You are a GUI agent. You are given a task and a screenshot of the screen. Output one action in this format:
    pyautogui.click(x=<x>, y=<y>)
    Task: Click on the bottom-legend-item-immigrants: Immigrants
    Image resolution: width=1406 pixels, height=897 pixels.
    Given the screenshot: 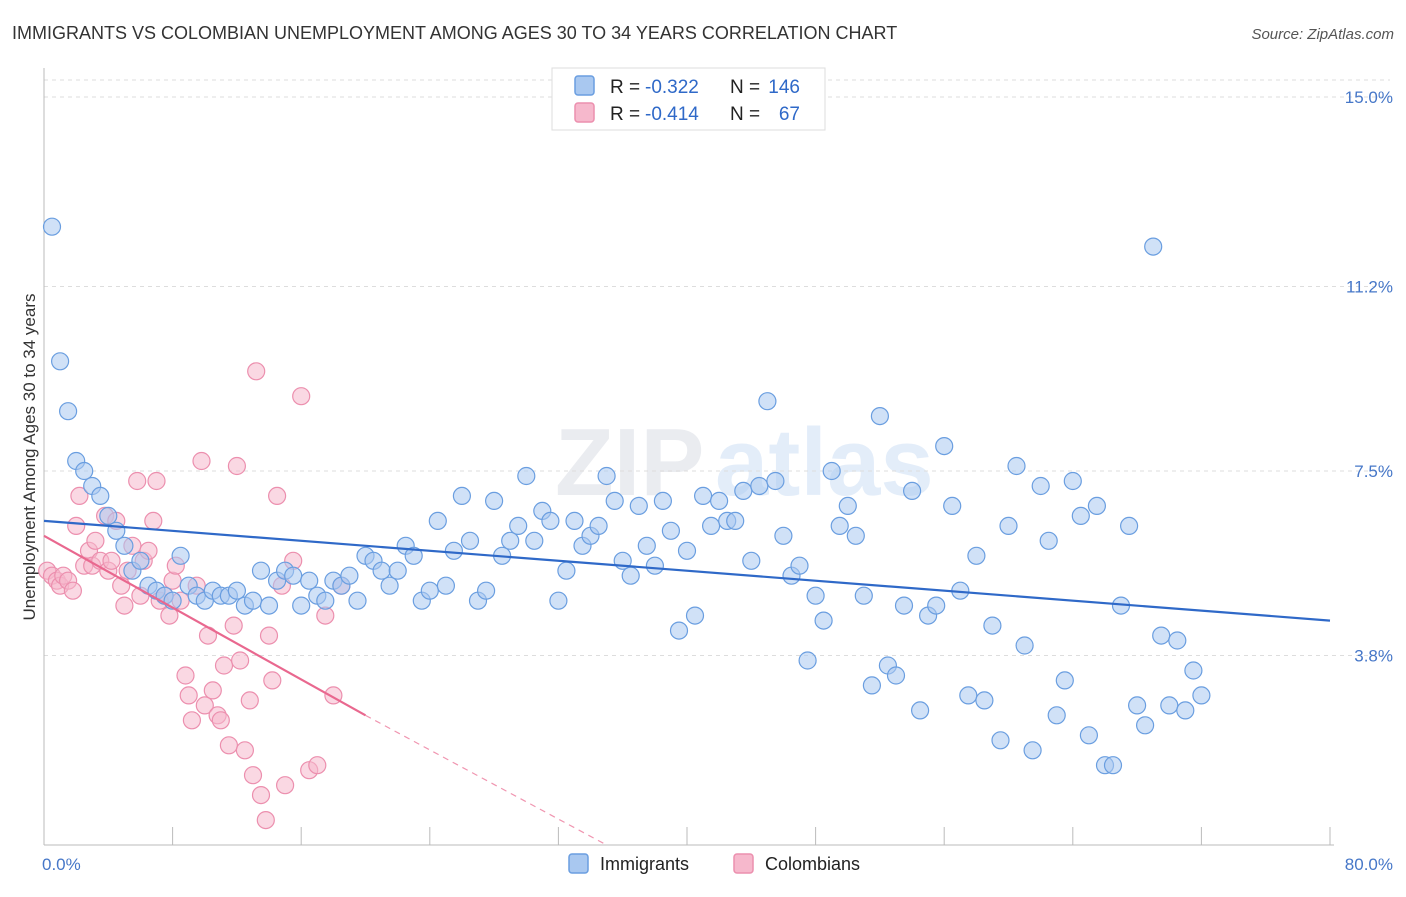 What is the action you would take?
    pyautogui.click(x=628, y=863)
    